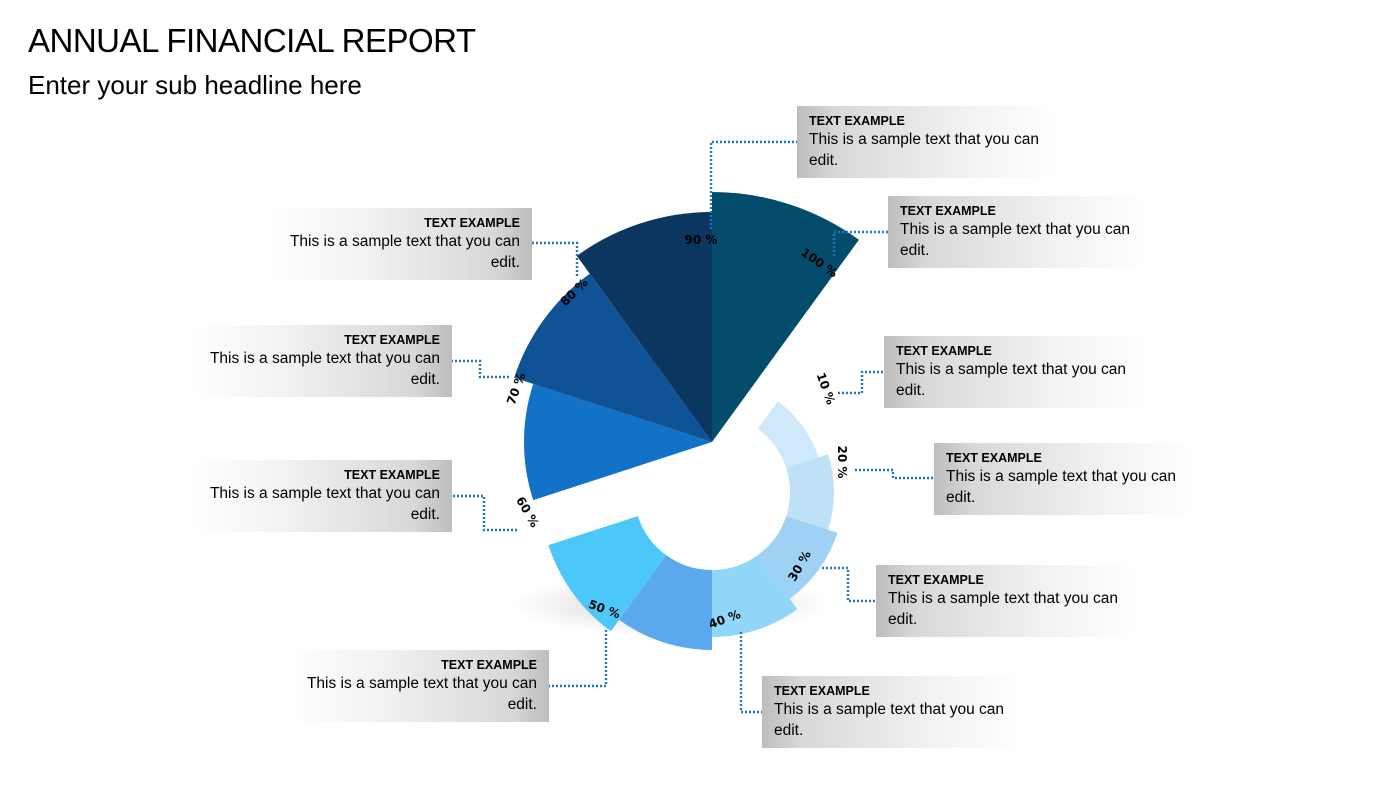  I want to click on page-subtitle: Enter your sub headline here, so click(195, 85).